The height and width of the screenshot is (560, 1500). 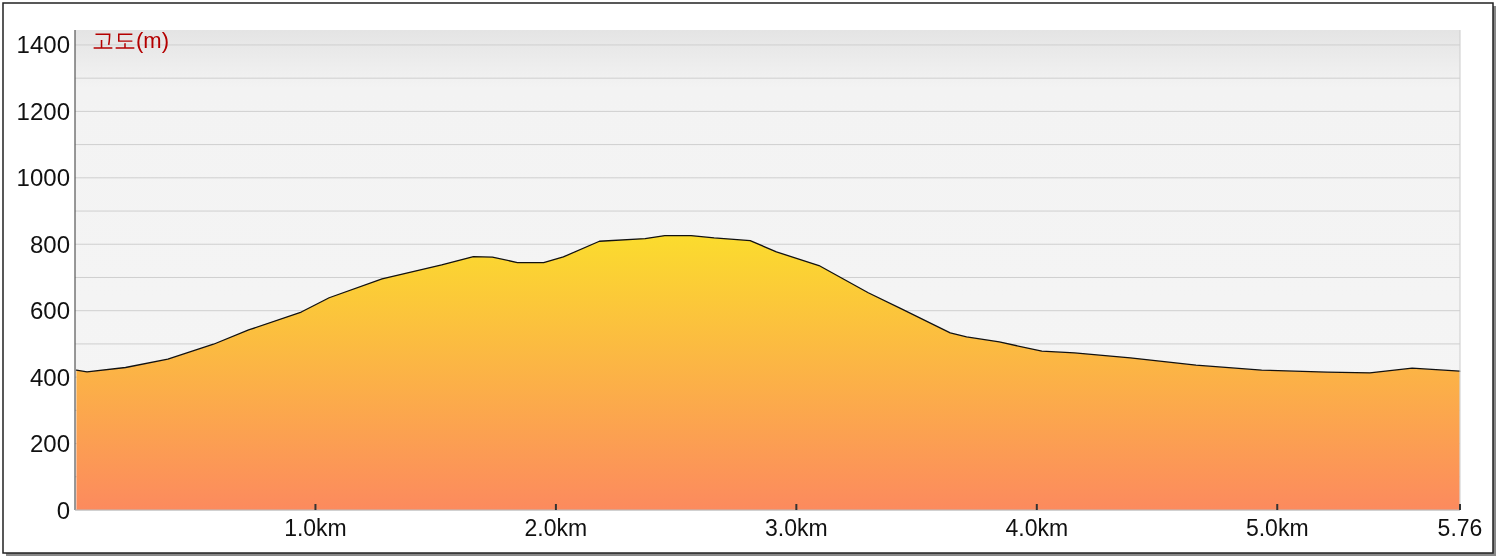 What do you see at coordinates (49, 244) in the screenshot?
I see `y-tick-label: 800` at bounding box center [49, 244].